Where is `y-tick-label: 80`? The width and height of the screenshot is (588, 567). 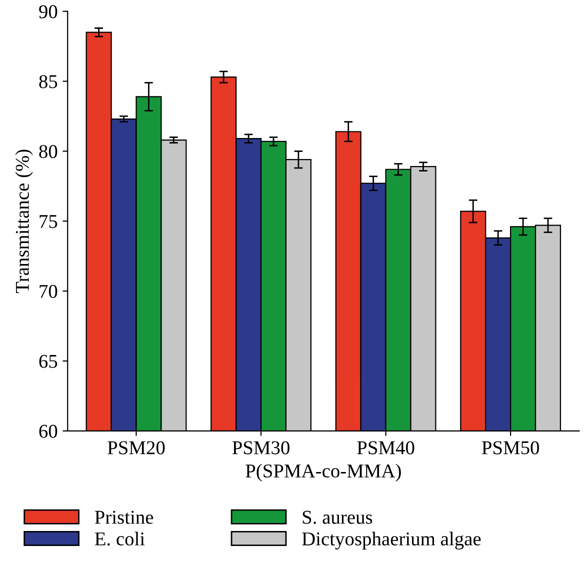 y-tick-label: 80 is located at coordinates (48, 151).